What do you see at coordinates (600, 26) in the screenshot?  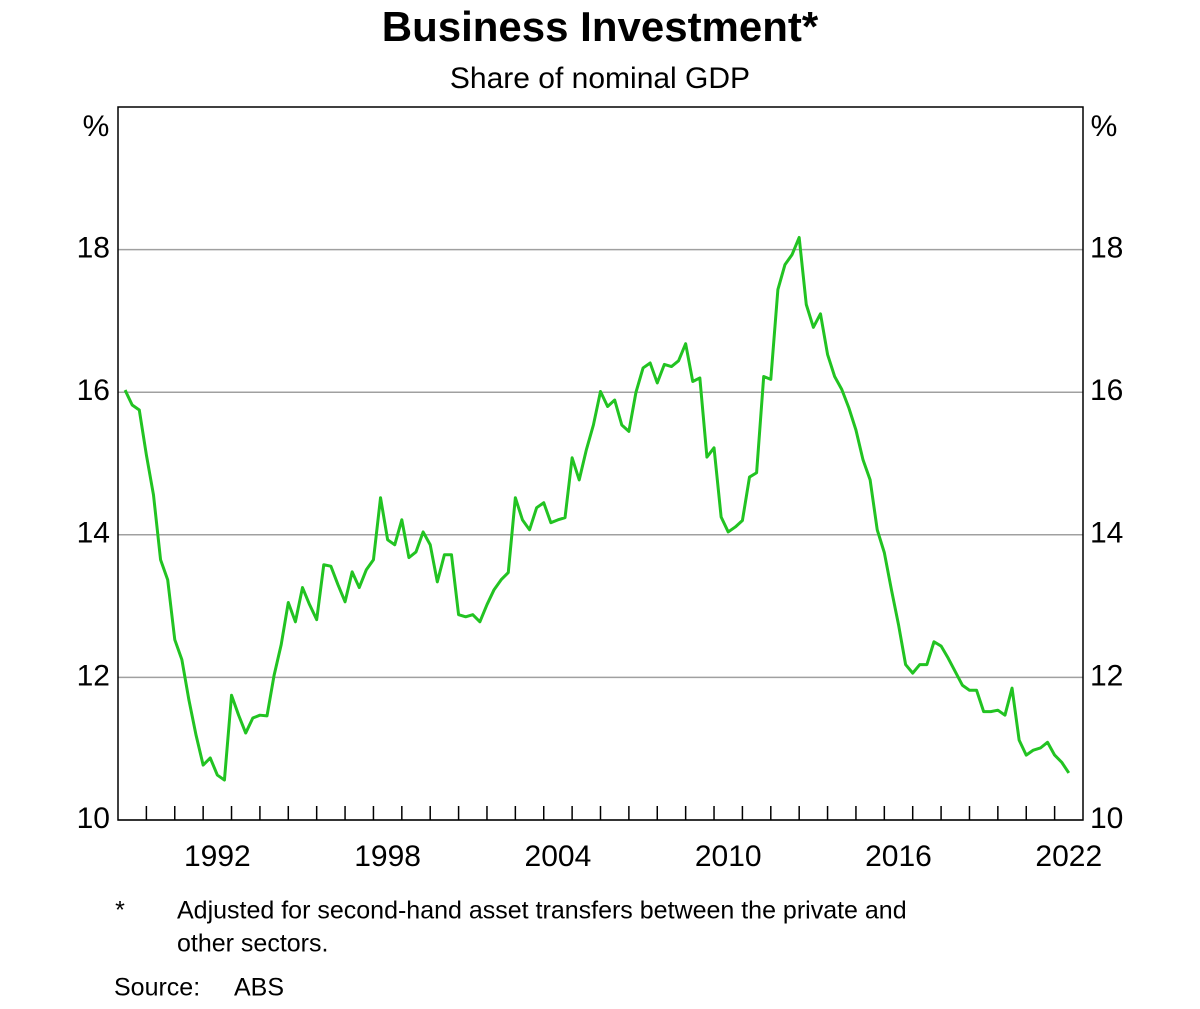 I see `chart-title: Business Investment*` at bounding box center [600, 26].